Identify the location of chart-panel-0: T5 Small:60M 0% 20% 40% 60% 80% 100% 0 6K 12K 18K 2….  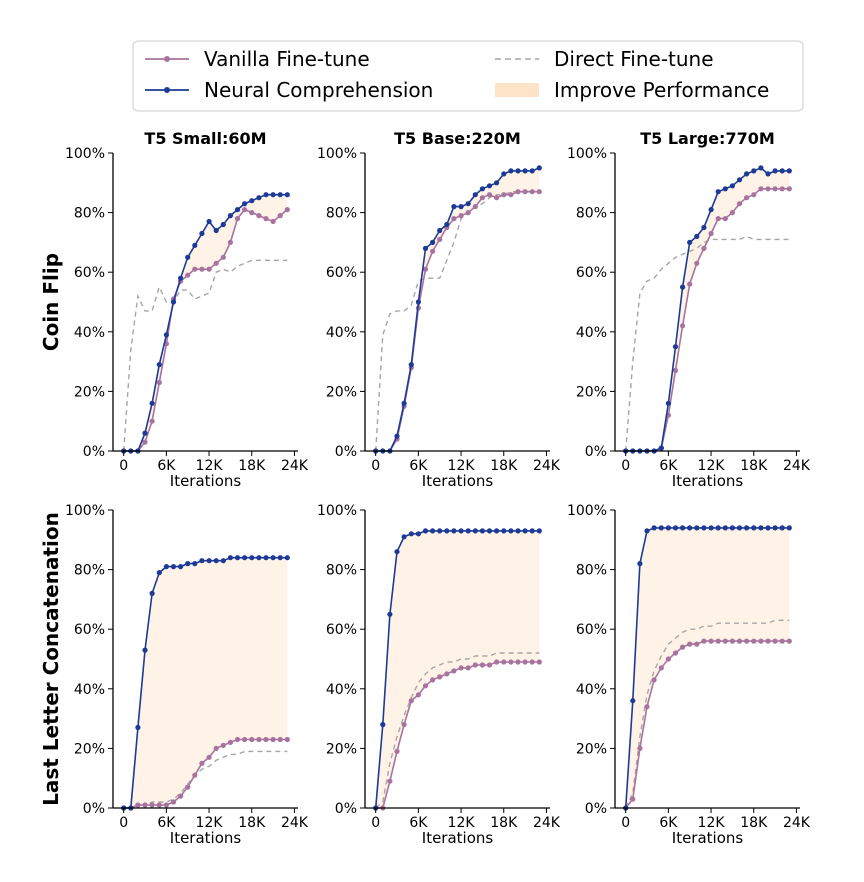
(187, 309).